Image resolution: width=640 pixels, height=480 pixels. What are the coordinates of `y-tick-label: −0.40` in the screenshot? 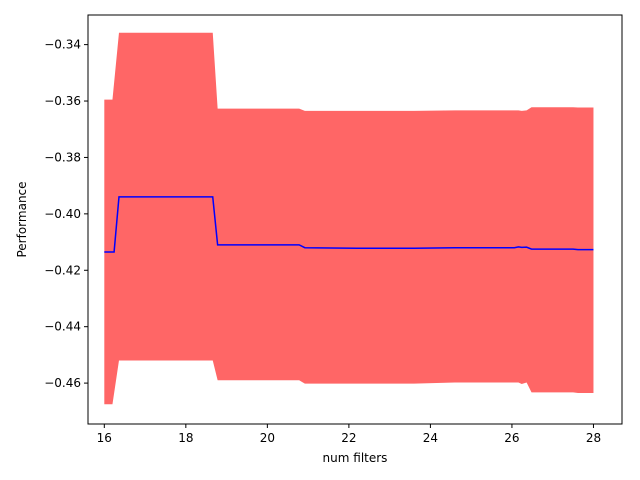 It's located at (62, 214).